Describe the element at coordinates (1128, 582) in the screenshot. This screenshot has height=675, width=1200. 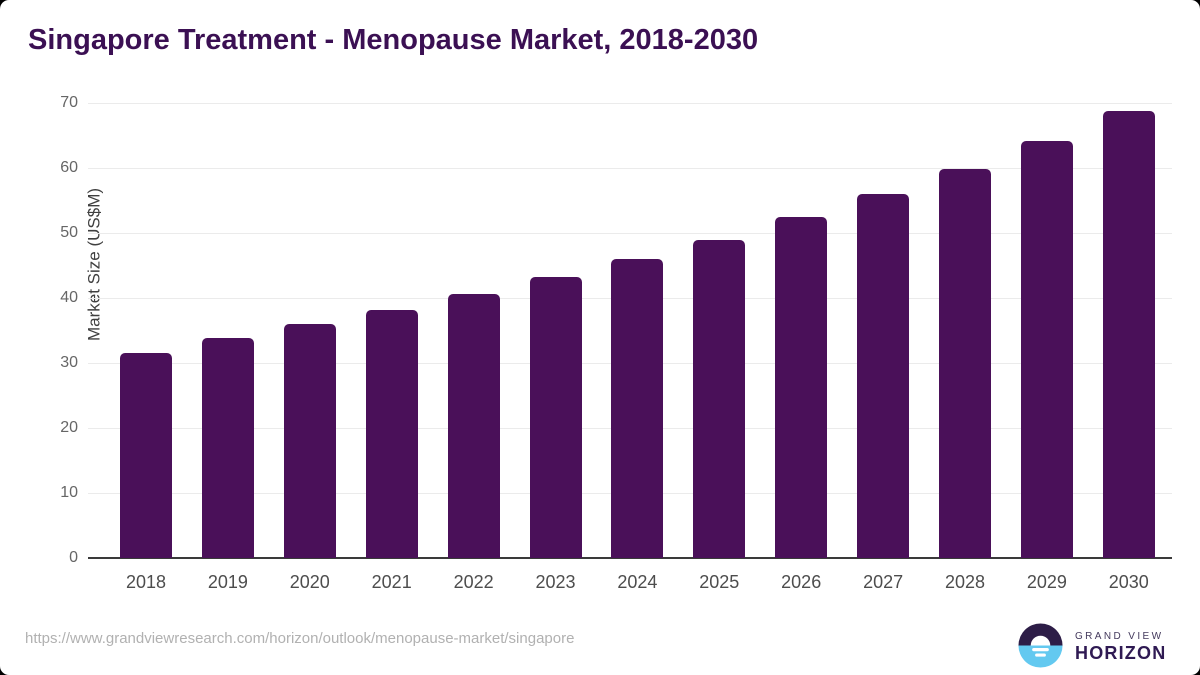
I see `x-tick-label-2030: 2030` at that location.